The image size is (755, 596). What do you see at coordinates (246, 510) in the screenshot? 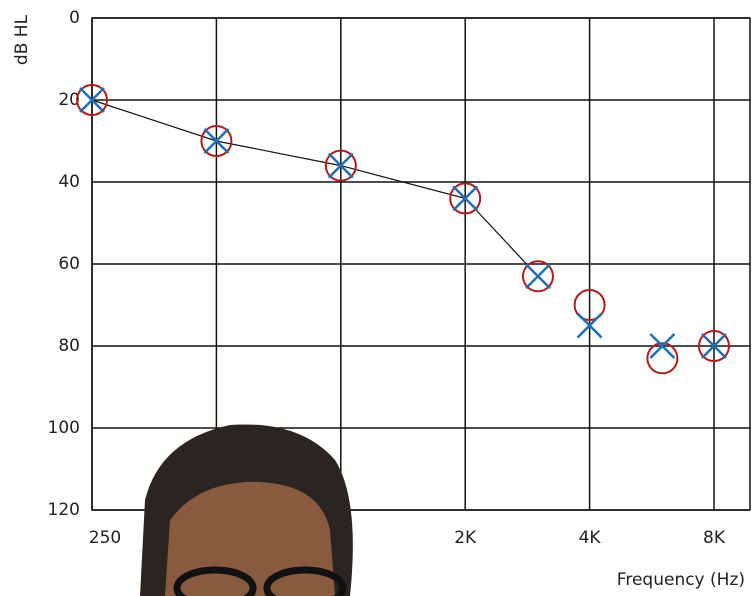
I see `photo` at bounding box center [246, 510].